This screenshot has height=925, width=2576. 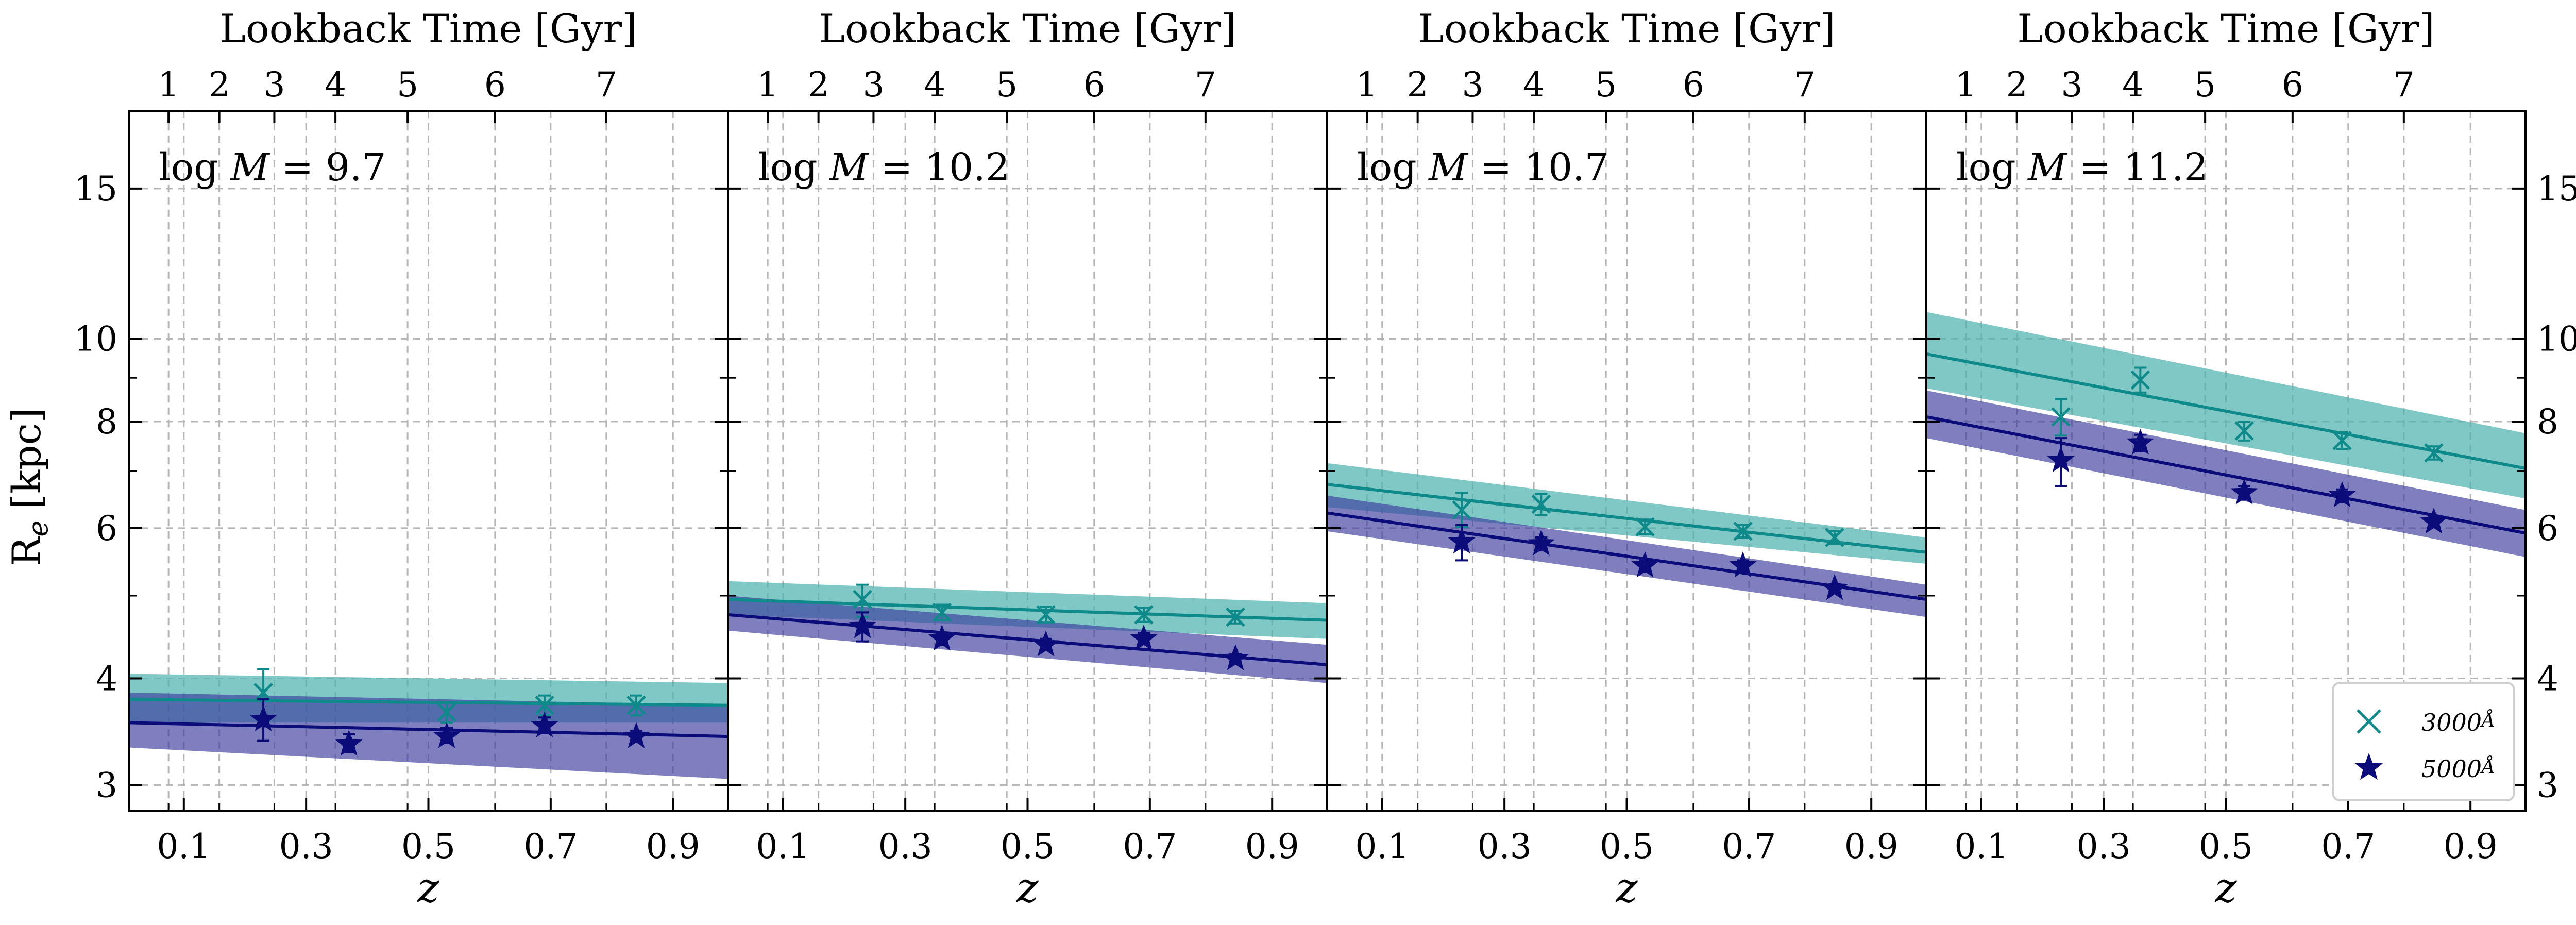 I want to click on top-axis-title: Lookback Time [Gyr], so click(x=428, y=29).